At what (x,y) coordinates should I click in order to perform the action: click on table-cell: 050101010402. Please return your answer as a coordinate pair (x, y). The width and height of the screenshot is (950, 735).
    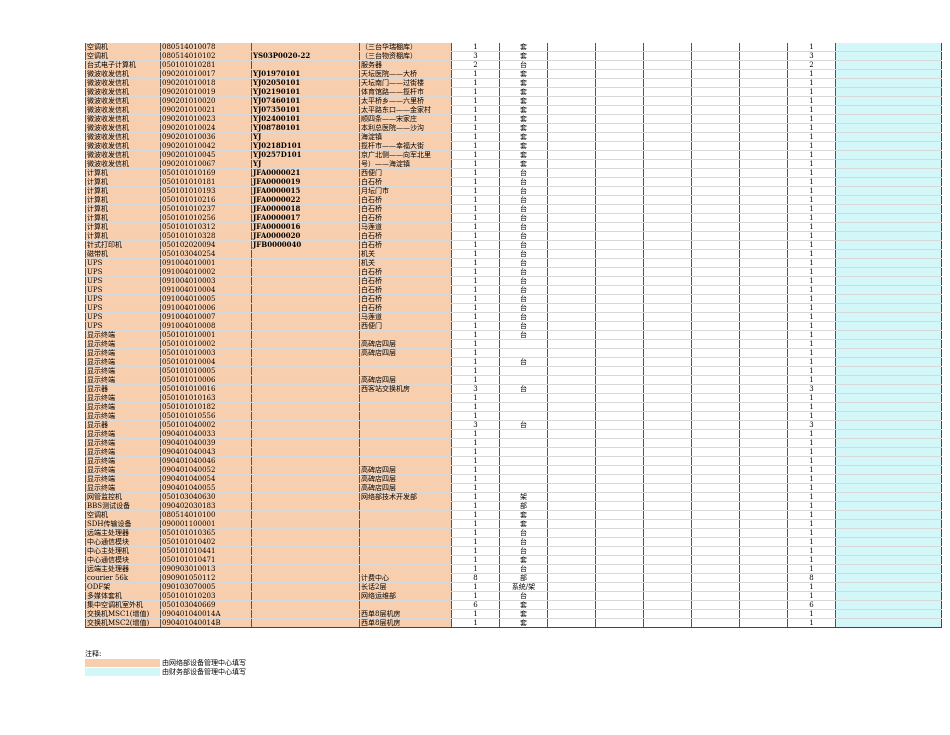
    Looking at the image, I should click on (206, 542).